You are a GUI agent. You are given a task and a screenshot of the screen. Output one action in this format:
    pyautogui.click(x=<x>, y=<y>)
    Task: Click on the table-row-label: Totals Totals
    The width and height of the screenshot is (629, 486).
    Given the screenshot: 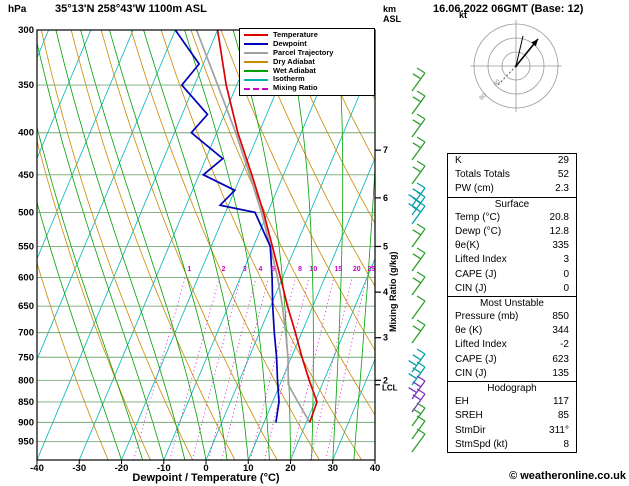 What is the action you would take?
    pyautogui.click(x=482, y=175)
    